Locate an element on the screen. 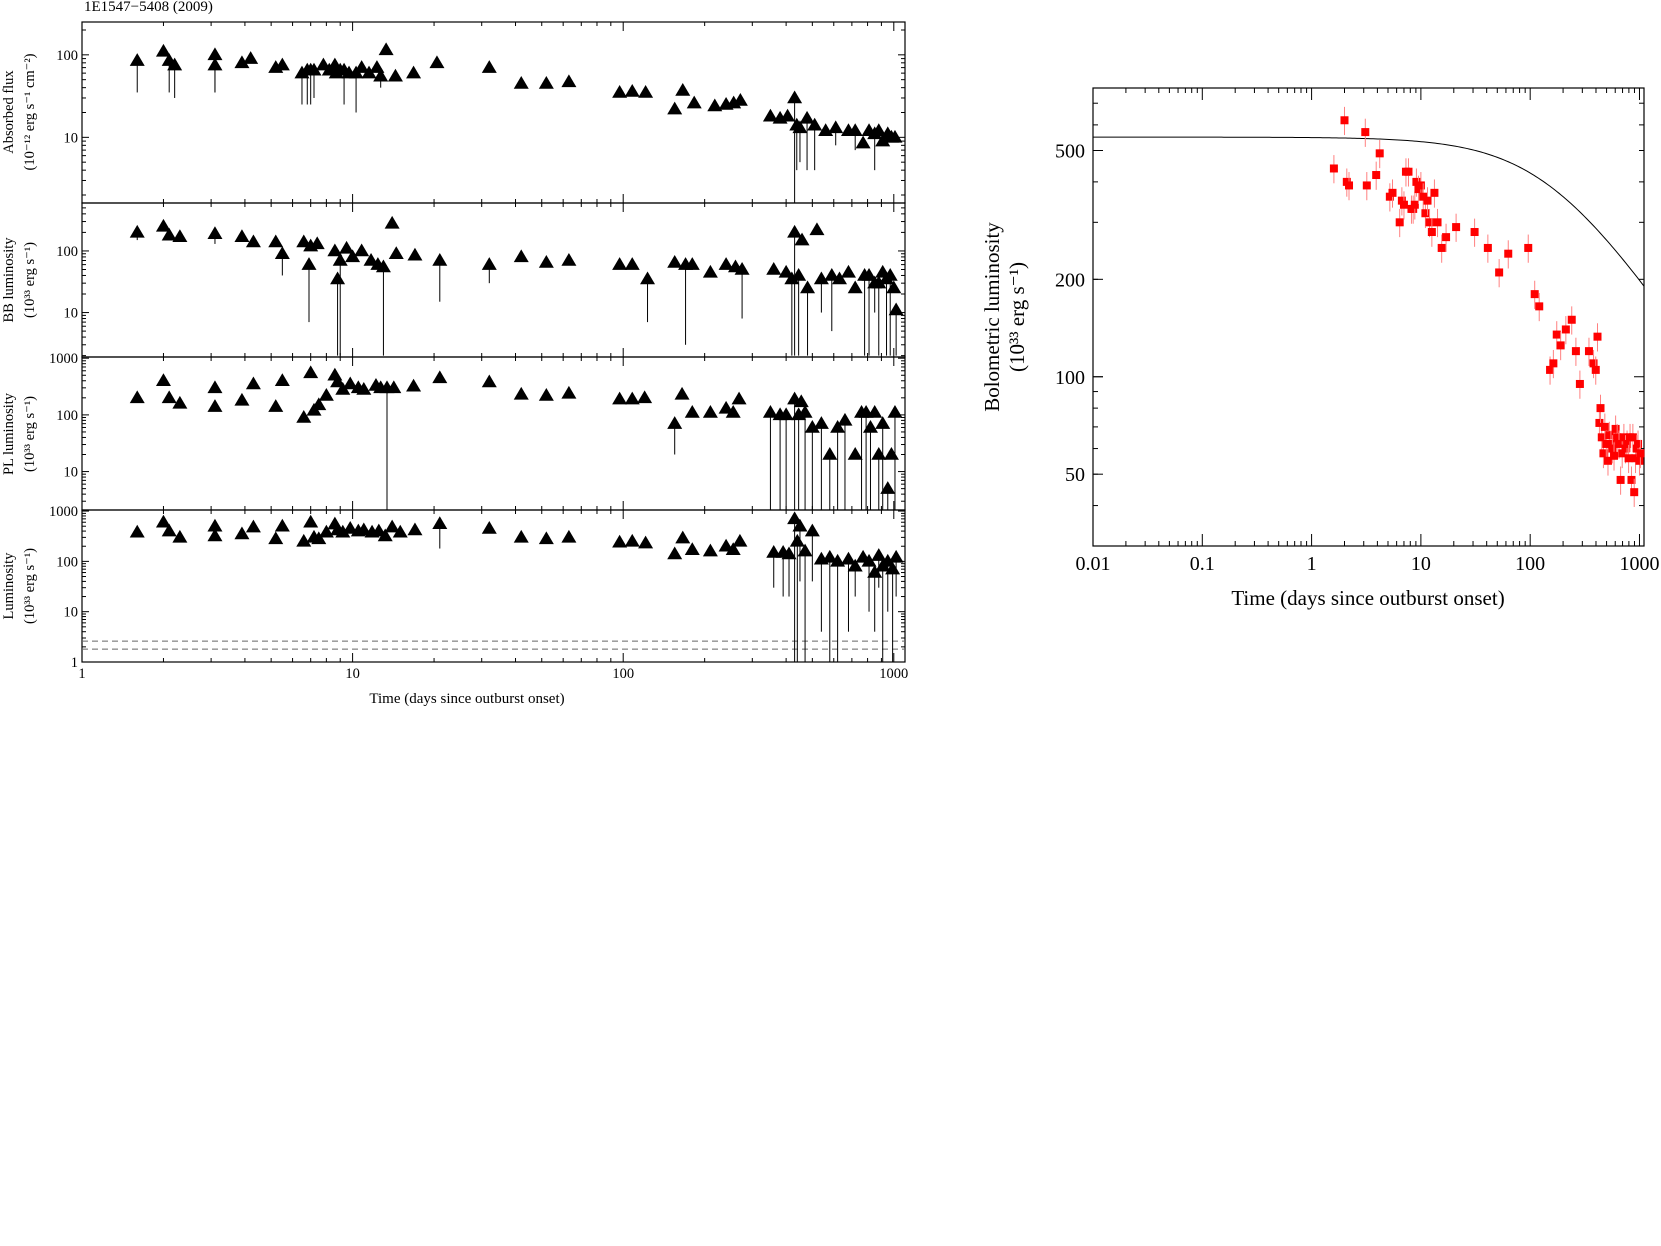  x-tick-group: 1 10 100 1000 is located at coordinates (493, 596).